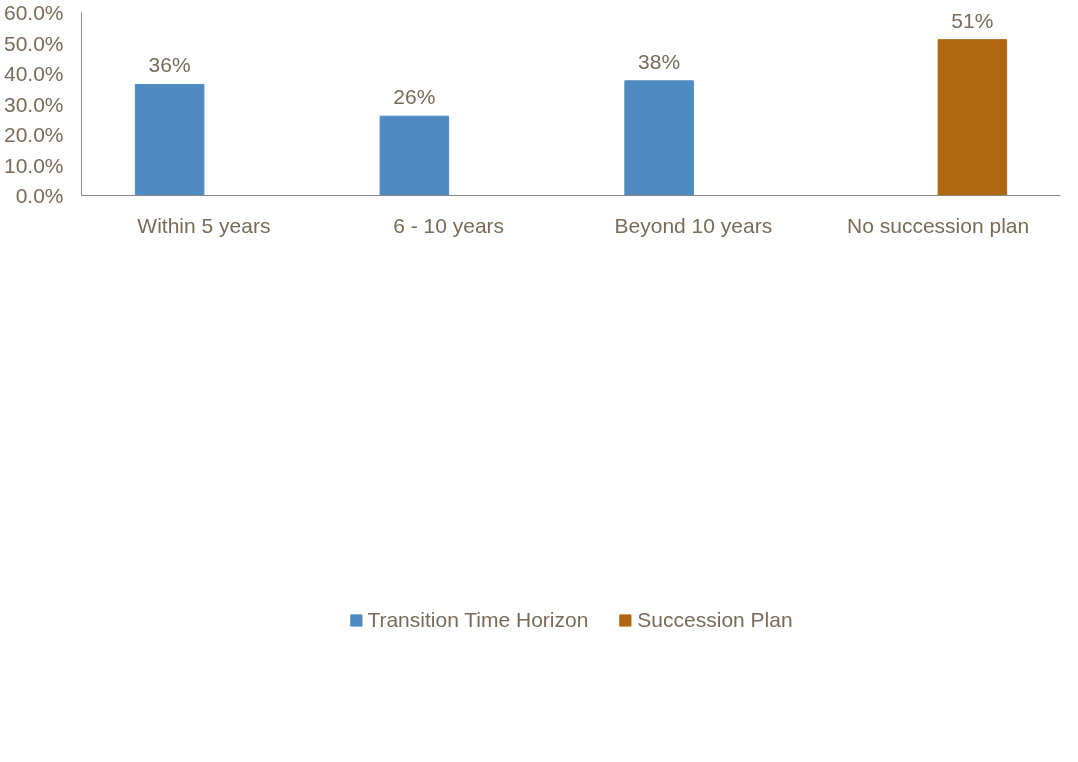 The height and width of the screenshot is (762, 1078). What do you see at coordinates (693, 225) in the screenshot?
I see `x-tick-label: Beyond 10 years` at bounding box center [693, 225].